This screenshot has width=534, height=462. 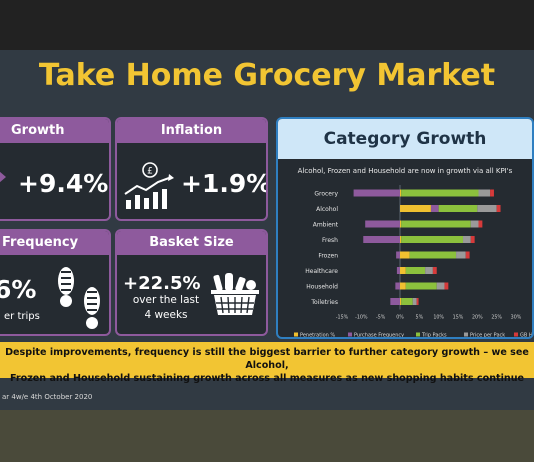 I want to click on basket-size-card-label: Basket Size, so click(x=191, y=243).